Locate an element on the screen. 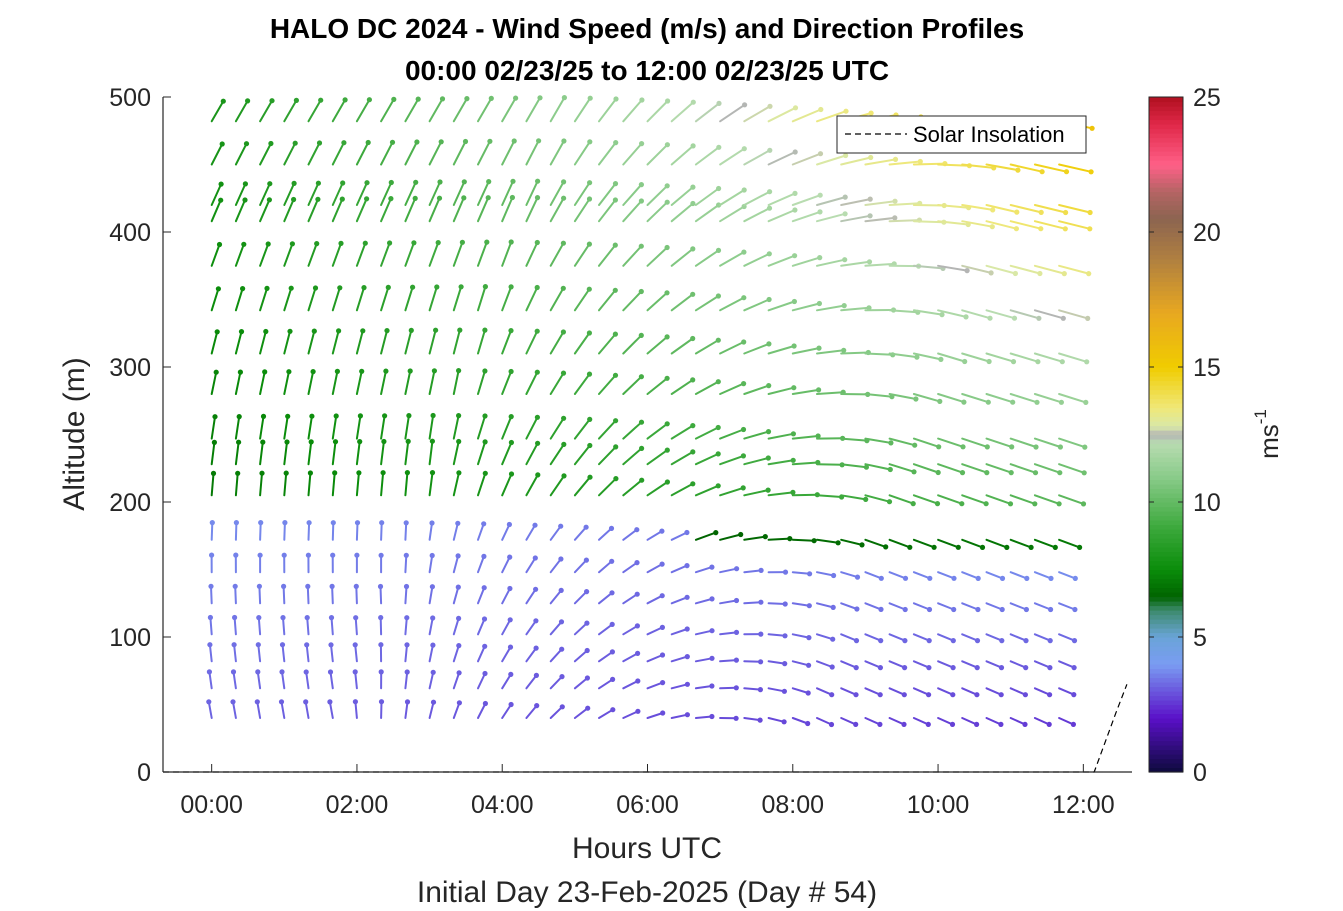 The image size is (1343, 911). y-axis-label: Altitude (m) is located at coordinates (74, 433).